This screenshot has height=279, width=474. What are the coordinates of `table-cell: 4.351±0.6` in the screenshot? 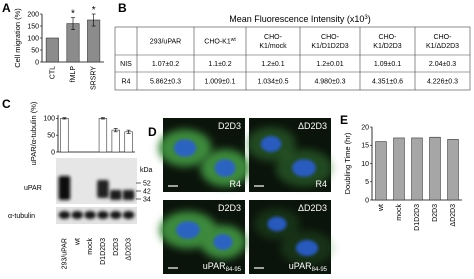 It's located at (387, 82).